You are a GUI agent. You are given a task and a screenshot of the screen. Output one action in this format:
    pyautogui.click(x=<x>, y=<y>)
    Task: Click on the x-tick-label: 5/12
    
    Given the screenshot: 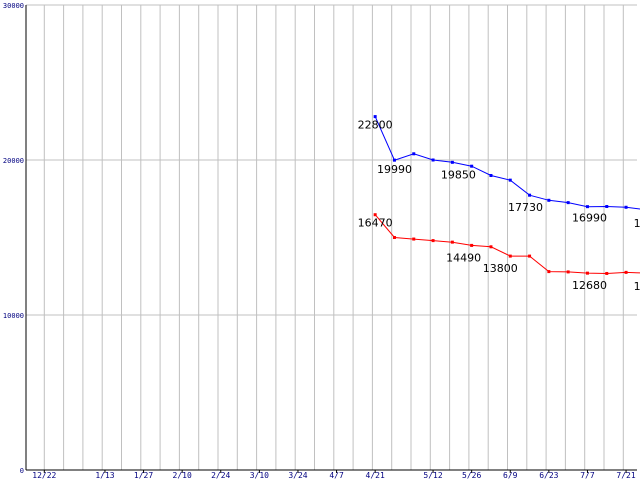 What is the action you would take?
    pyautogui.click(x=432, y=475)
    